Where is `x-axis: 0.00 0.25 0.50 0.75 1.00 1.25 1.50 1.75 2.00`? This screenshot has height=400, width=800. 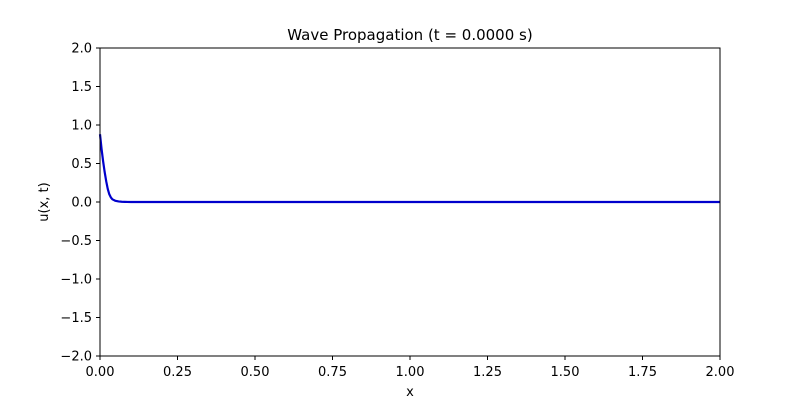
x-axis: 0.00 0.25 0.50 0.75 1.00 1.25 1.50 1.75 2.00 is located at coordinates (410, 368).